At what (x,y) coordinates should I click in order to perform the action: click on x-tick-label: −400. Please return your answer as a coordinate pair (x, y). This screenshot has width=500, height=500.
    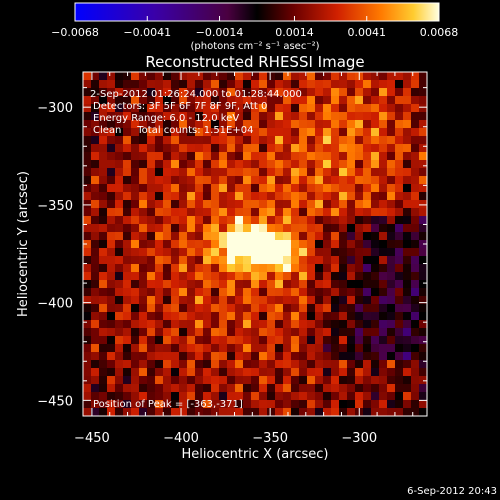
    Looking at the image, I should click on (181, 438).